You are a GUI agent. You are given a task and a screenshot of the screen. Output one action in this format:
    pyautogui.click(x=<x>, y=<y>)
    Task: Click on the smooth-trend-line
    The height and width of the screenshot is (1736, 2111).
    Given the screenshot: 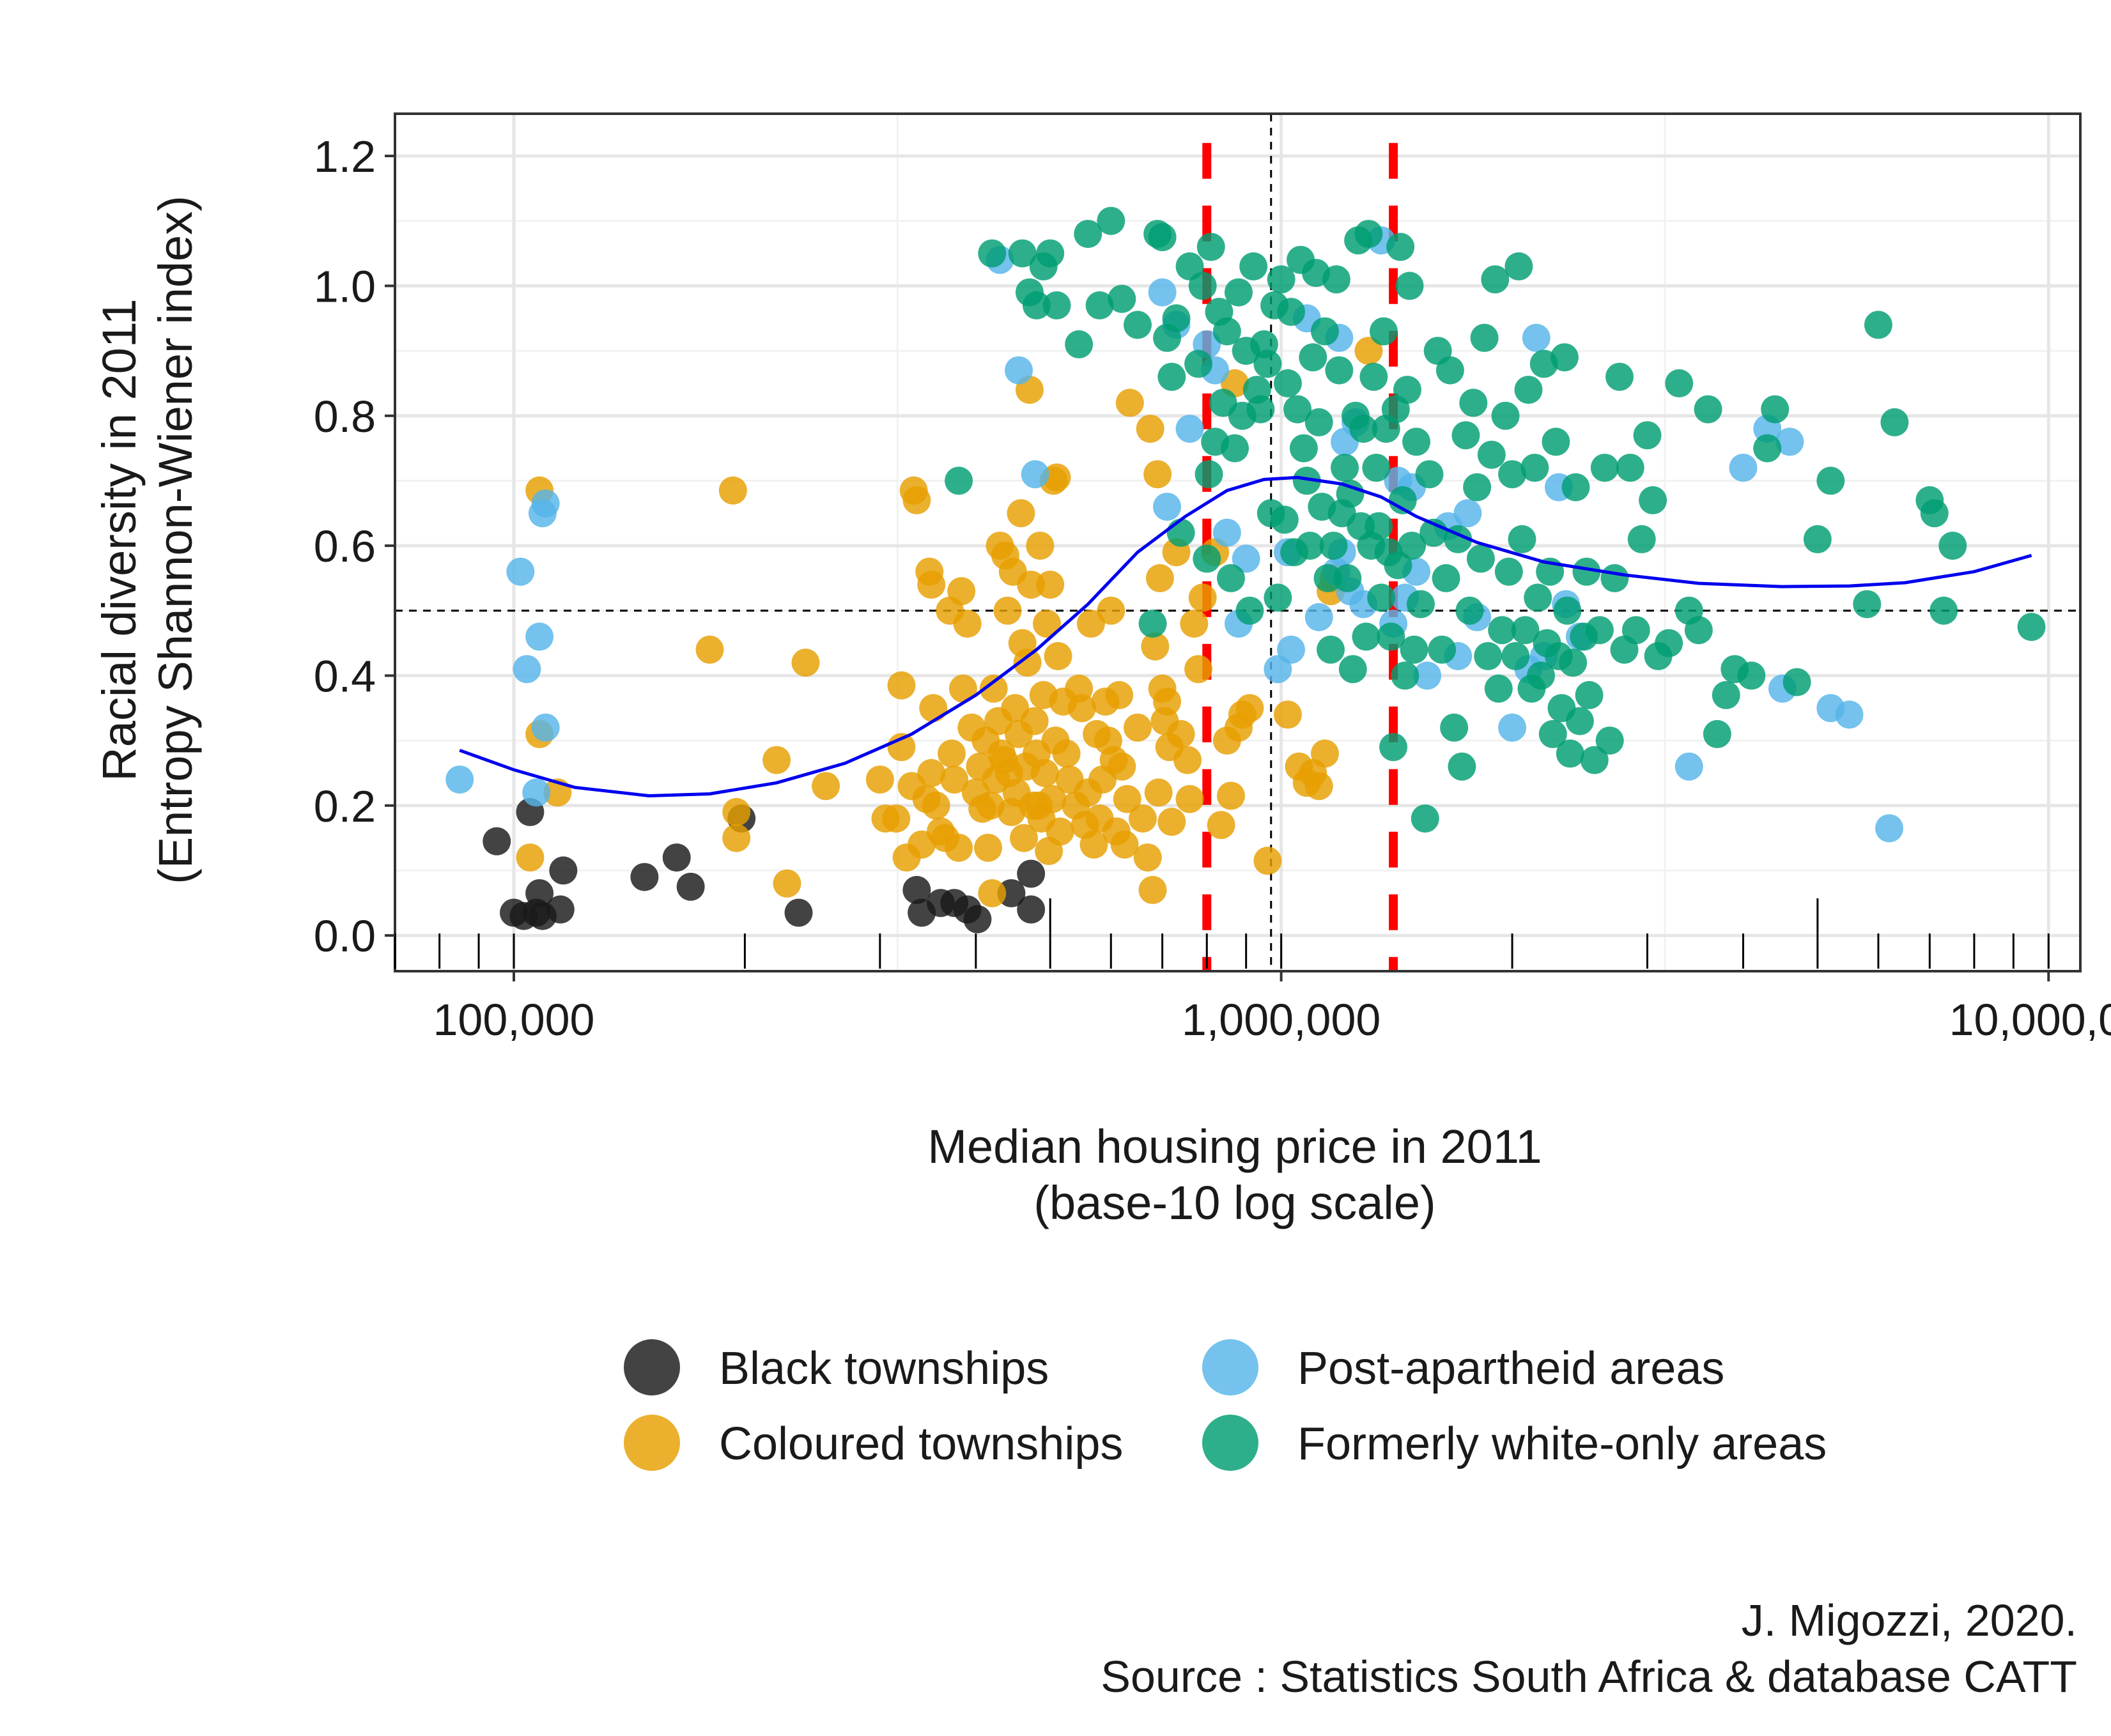 What is the action you would take?
    pyautogui.click(x=1245, y=636)
    